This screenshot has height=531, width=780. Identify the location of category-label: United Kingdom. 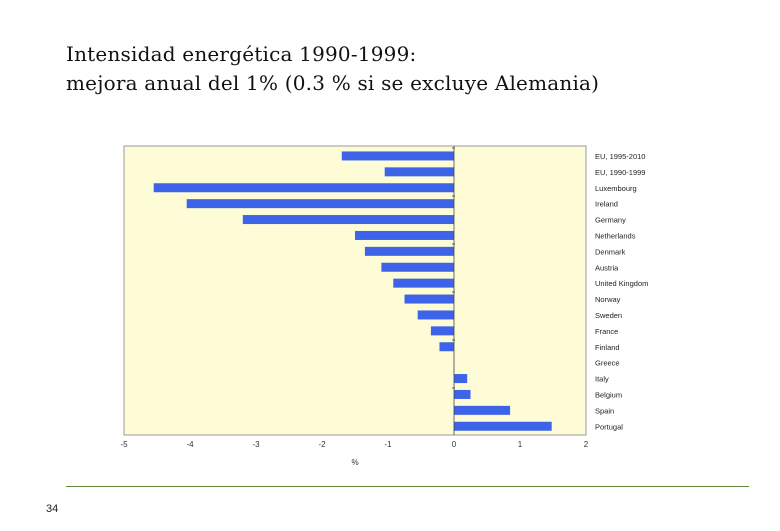
(621, 283).